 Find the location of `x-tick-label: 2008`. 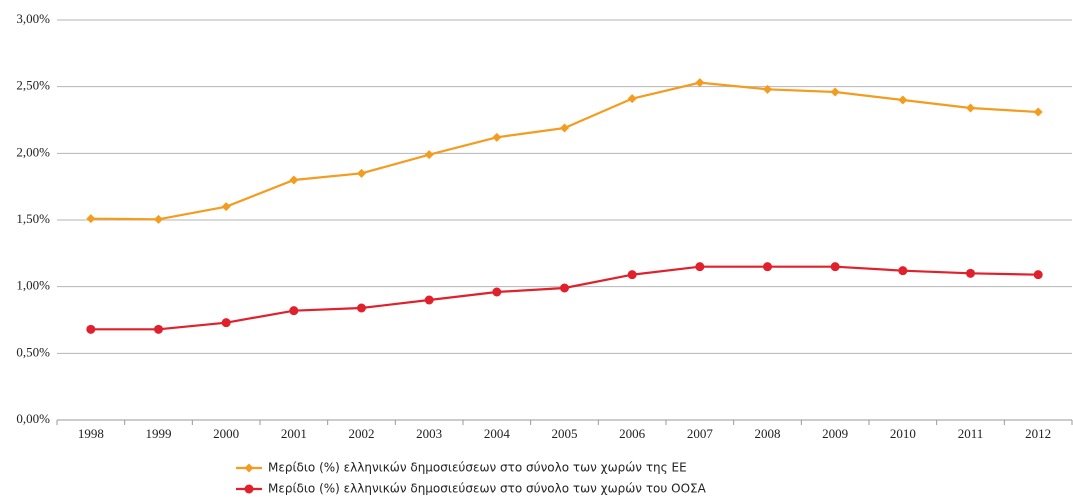

x-tick-label: 2008 is located at coordinates (768, 433).